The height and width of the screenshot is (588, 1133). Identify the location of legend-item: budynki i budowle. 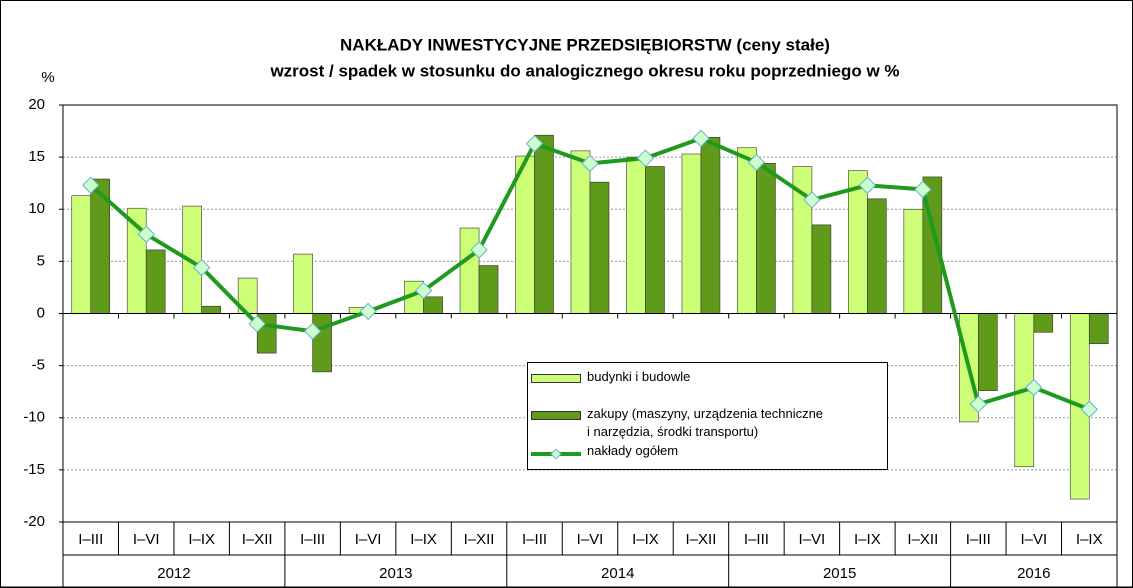
(609, 377).